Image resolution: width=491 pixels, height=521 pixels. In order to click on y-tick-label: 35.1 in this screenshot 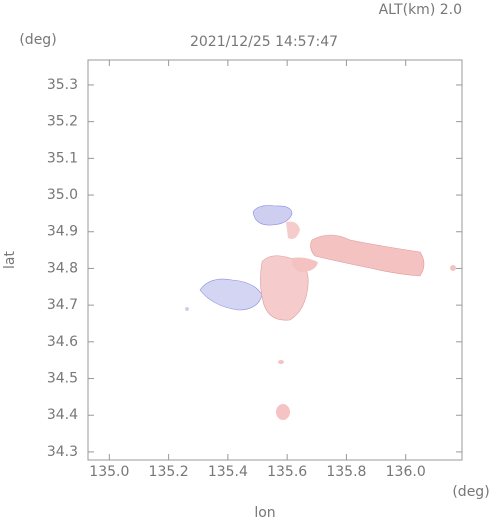, I will do `click(62, 158)`.